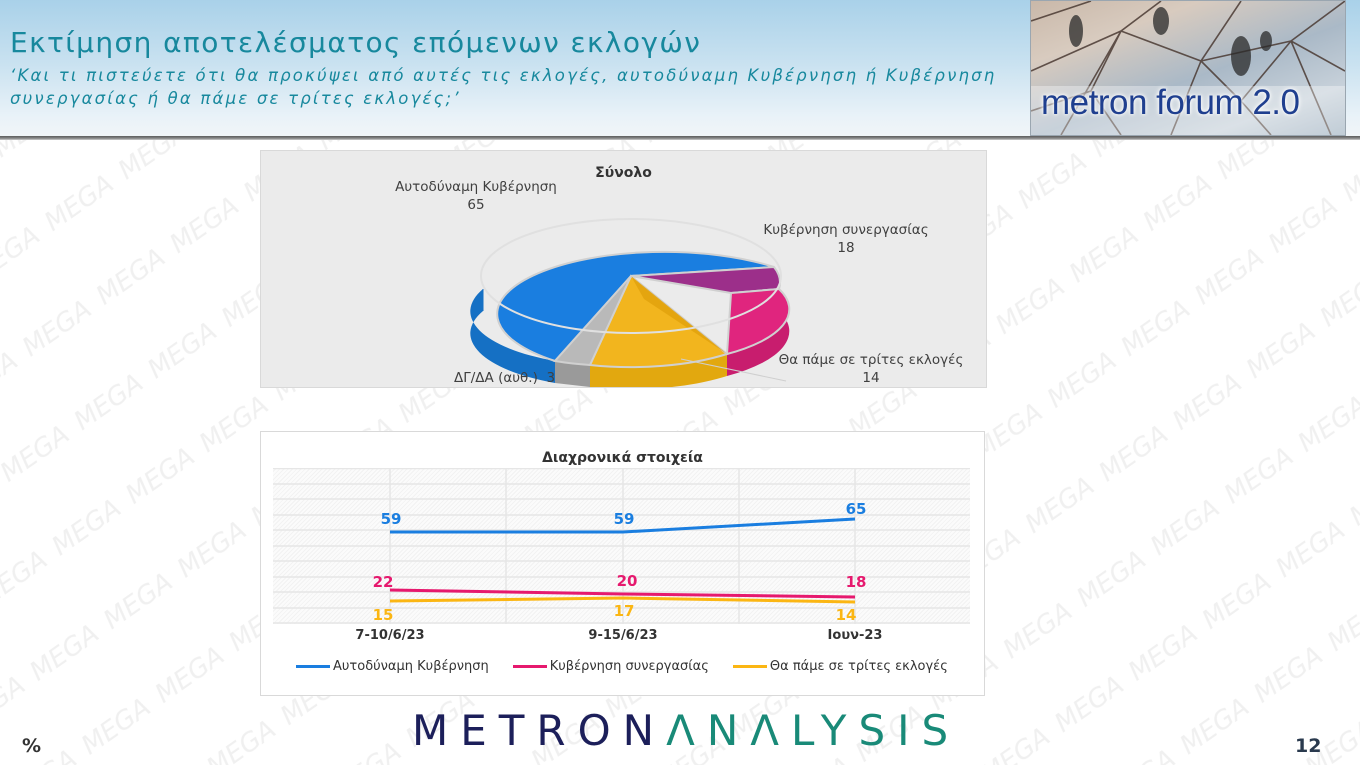 The width and height of the screenshot is (1360, 765). I want to click on unit-label: %, so click(32, 746).